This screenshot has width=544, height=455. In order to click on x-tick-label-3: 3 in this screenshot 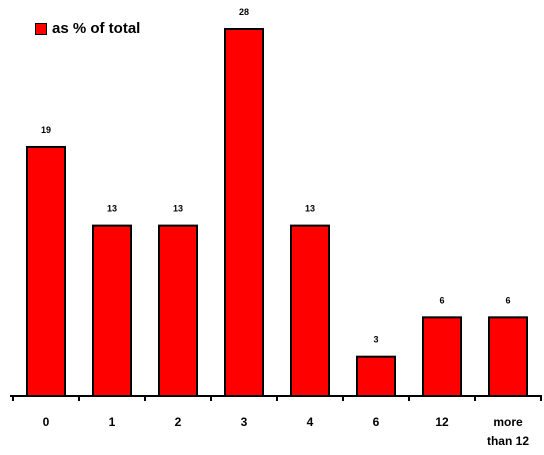, I will do `click(244, 422)`.